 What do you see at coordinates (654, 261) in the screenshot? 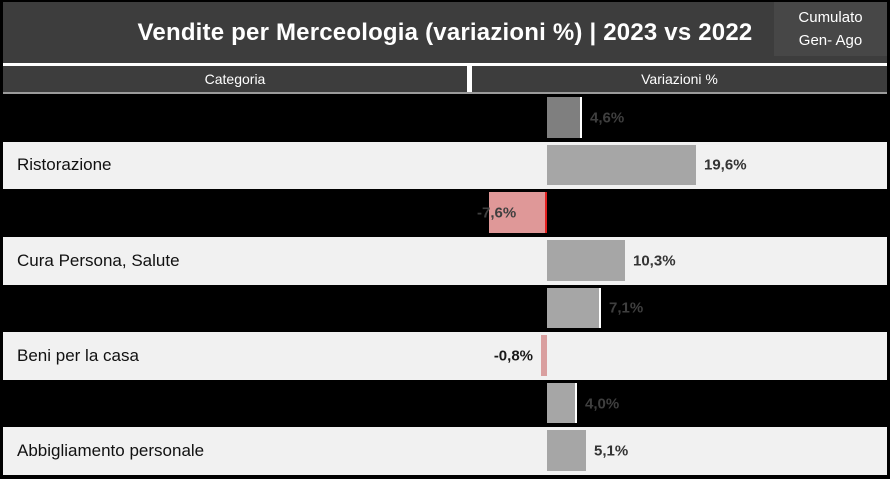
I see `value-label: 10,3%` at bounding box center [654, 261].